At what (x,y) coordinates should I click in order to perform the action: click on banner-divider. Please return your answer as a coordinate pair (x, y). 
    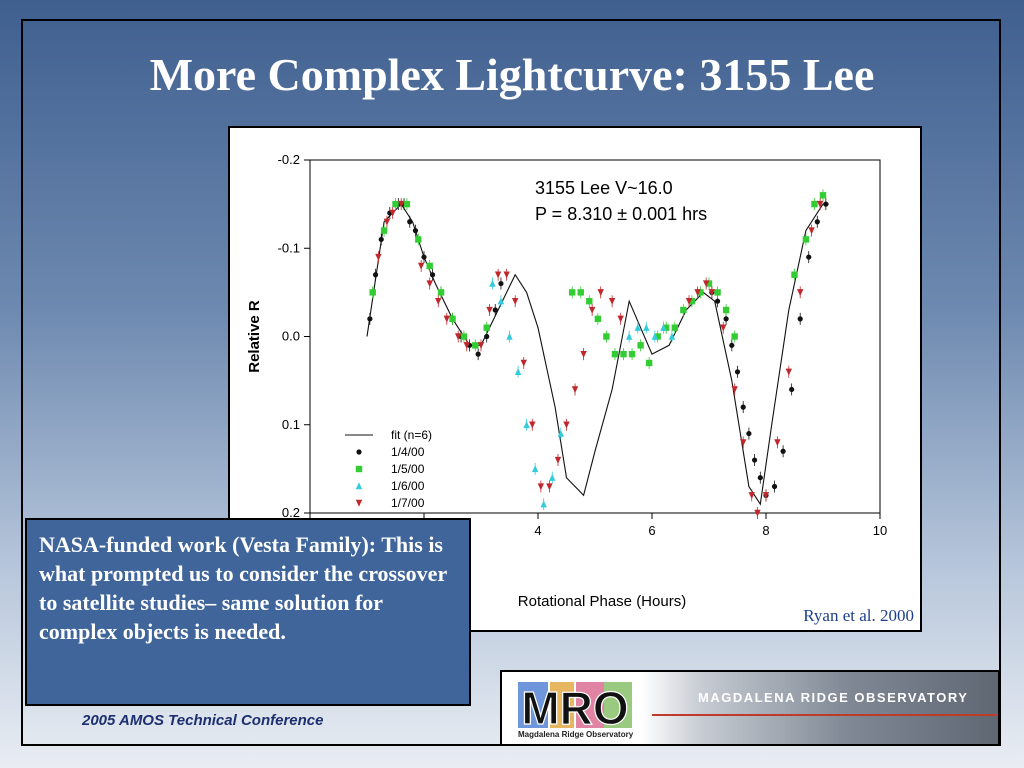
    Looking at the image, I should click on (824, 715).